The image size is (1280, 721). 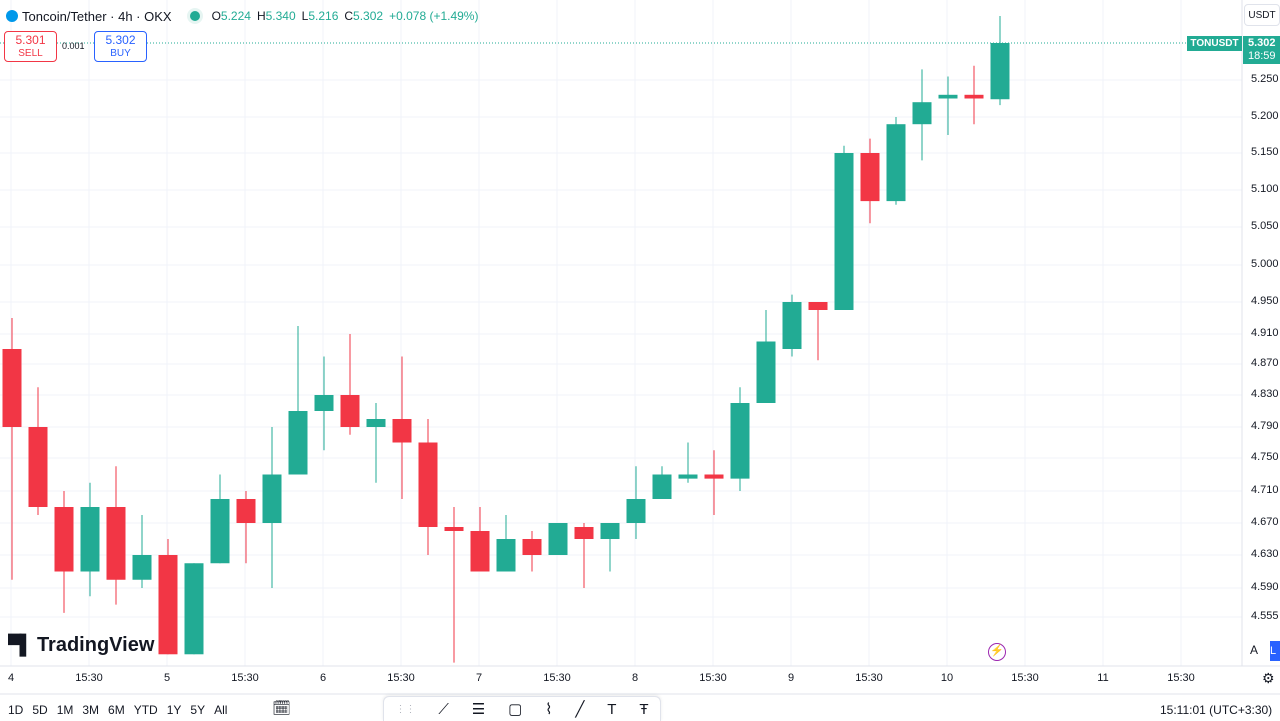 I want to click on buy-button: 5.302 BUY, so click(x=120, y=46).